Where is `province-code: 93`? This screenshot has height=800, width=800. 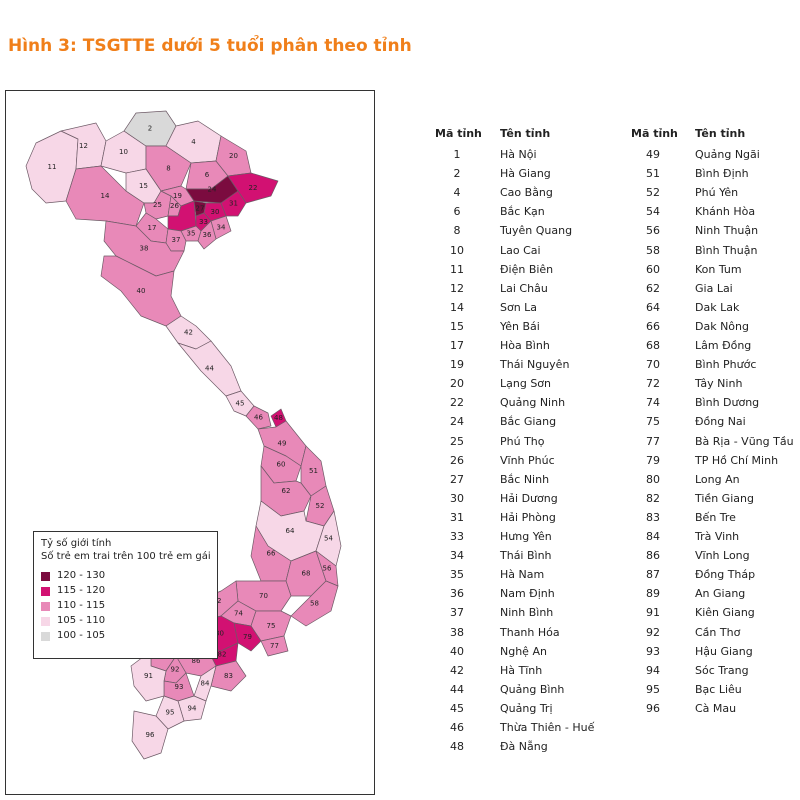 province-code: 93 is located at coordinates (653, 651).